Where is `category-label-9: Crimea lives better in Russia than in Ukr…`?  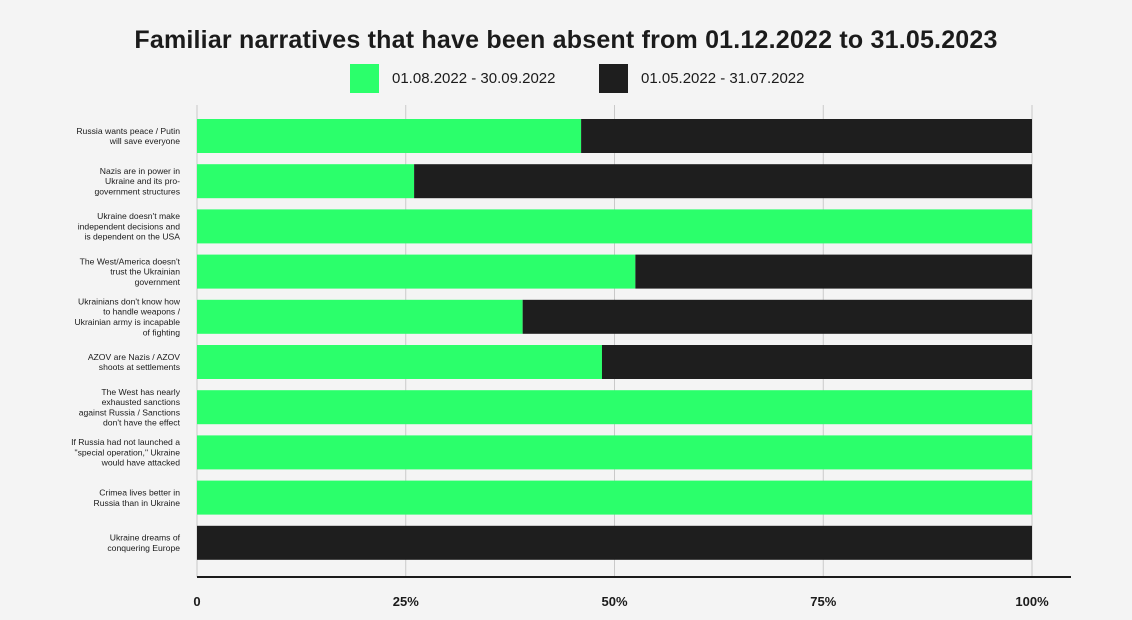 category-label-9: Crimea lives better in Russia than in Ukr… is located at coordinates (137, 497).